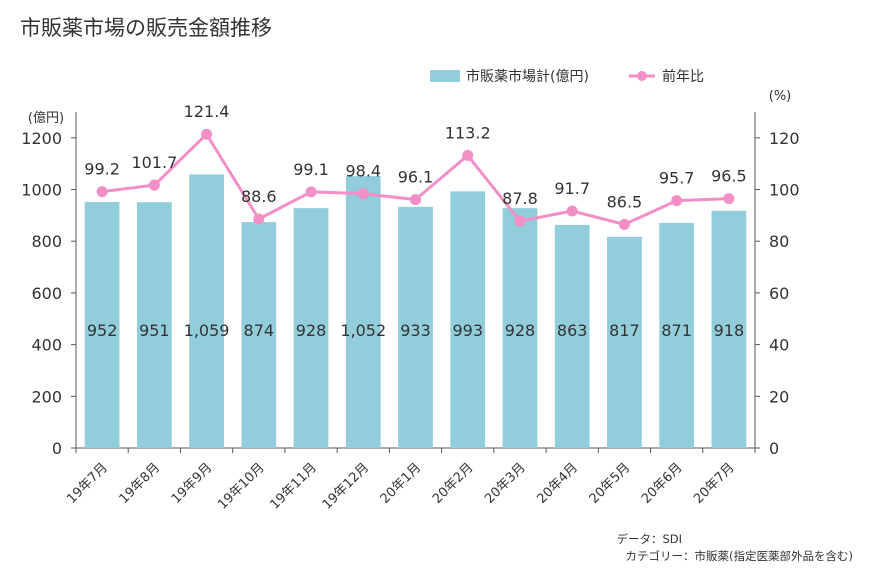 The image size is (875, 571). Describe the element at coordinates (154, 162) in the screenshot. I see `yoy-value-label: 101.7` at that location.